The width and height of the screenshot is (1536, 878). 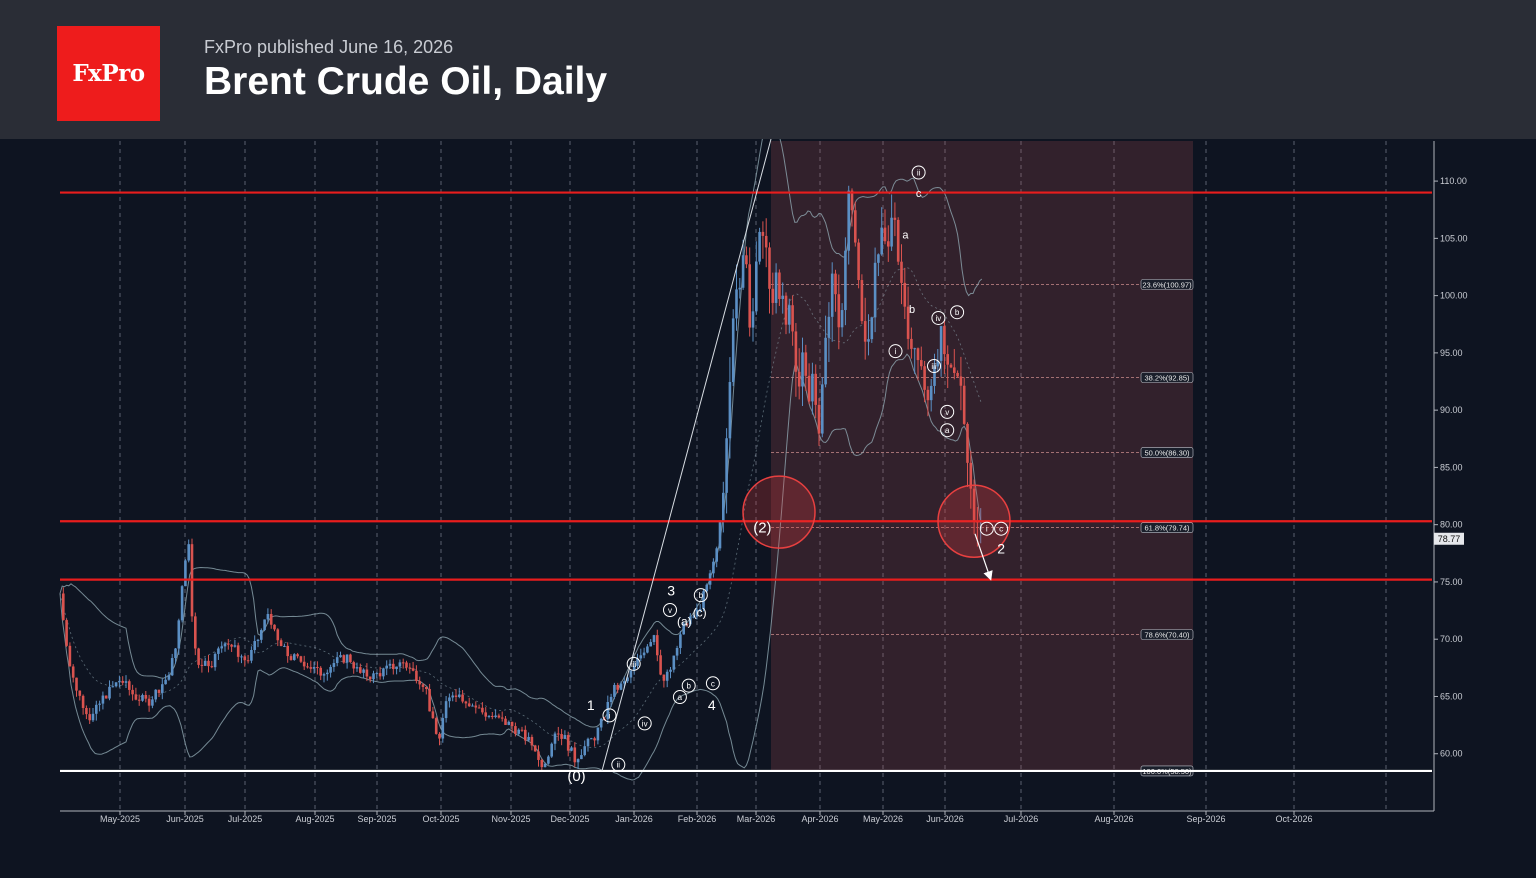 I want to click on target-circle, so click(x=974, y=521).